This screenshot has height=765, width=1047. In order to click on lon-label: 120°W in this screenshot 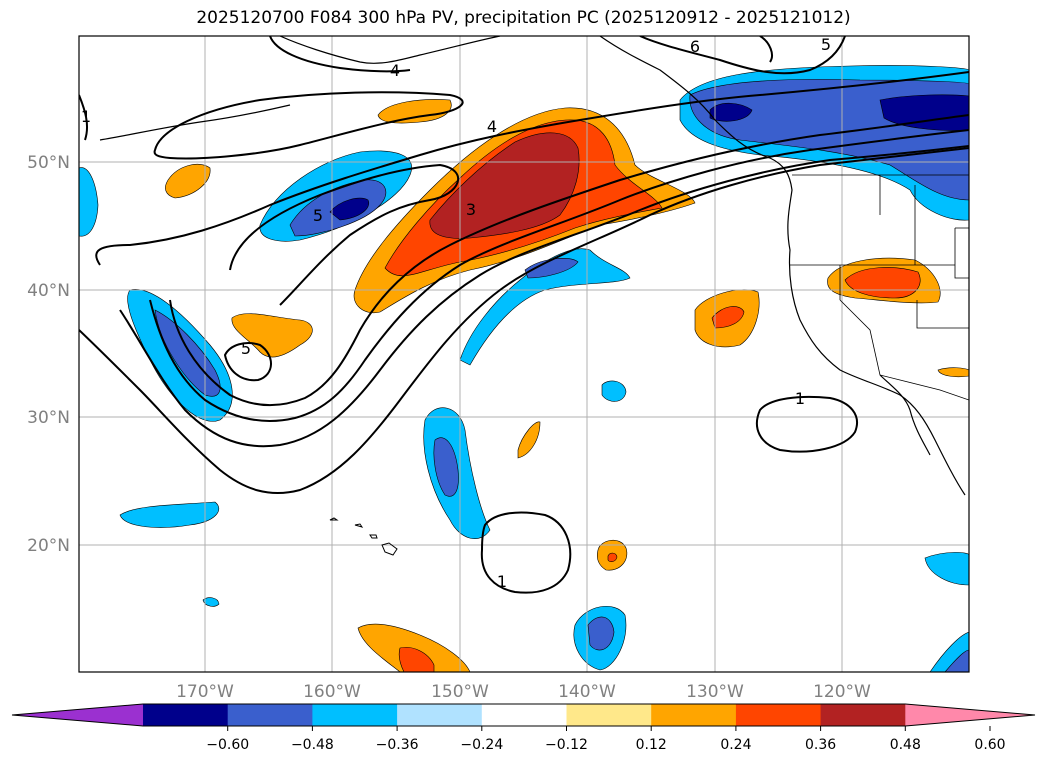, I will do `click(842, 692)`.